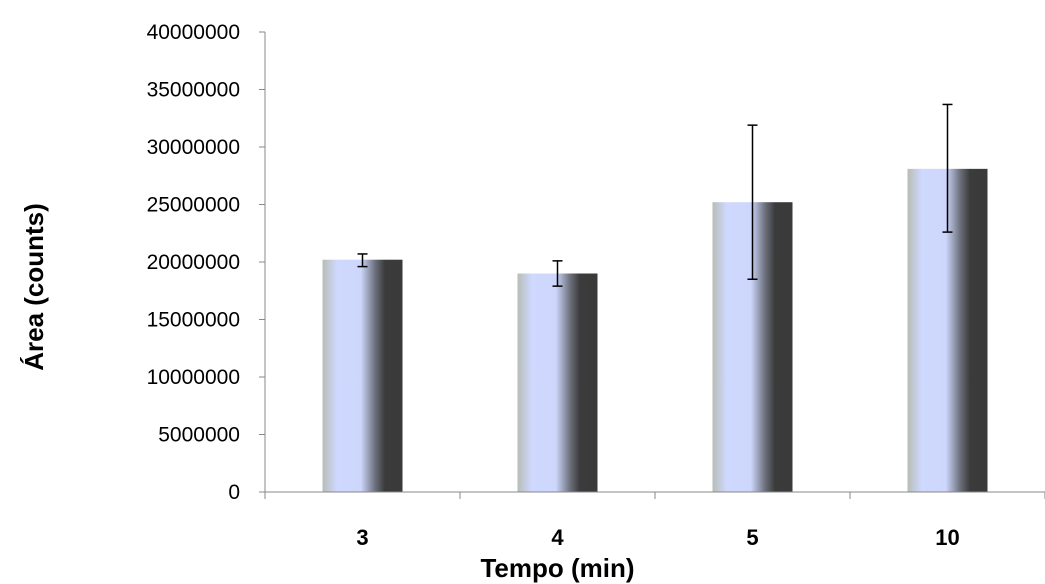 This screenshot has width=1045, height=584. I want to click on x-axis-title: Tempo (min), so click(557, 568).